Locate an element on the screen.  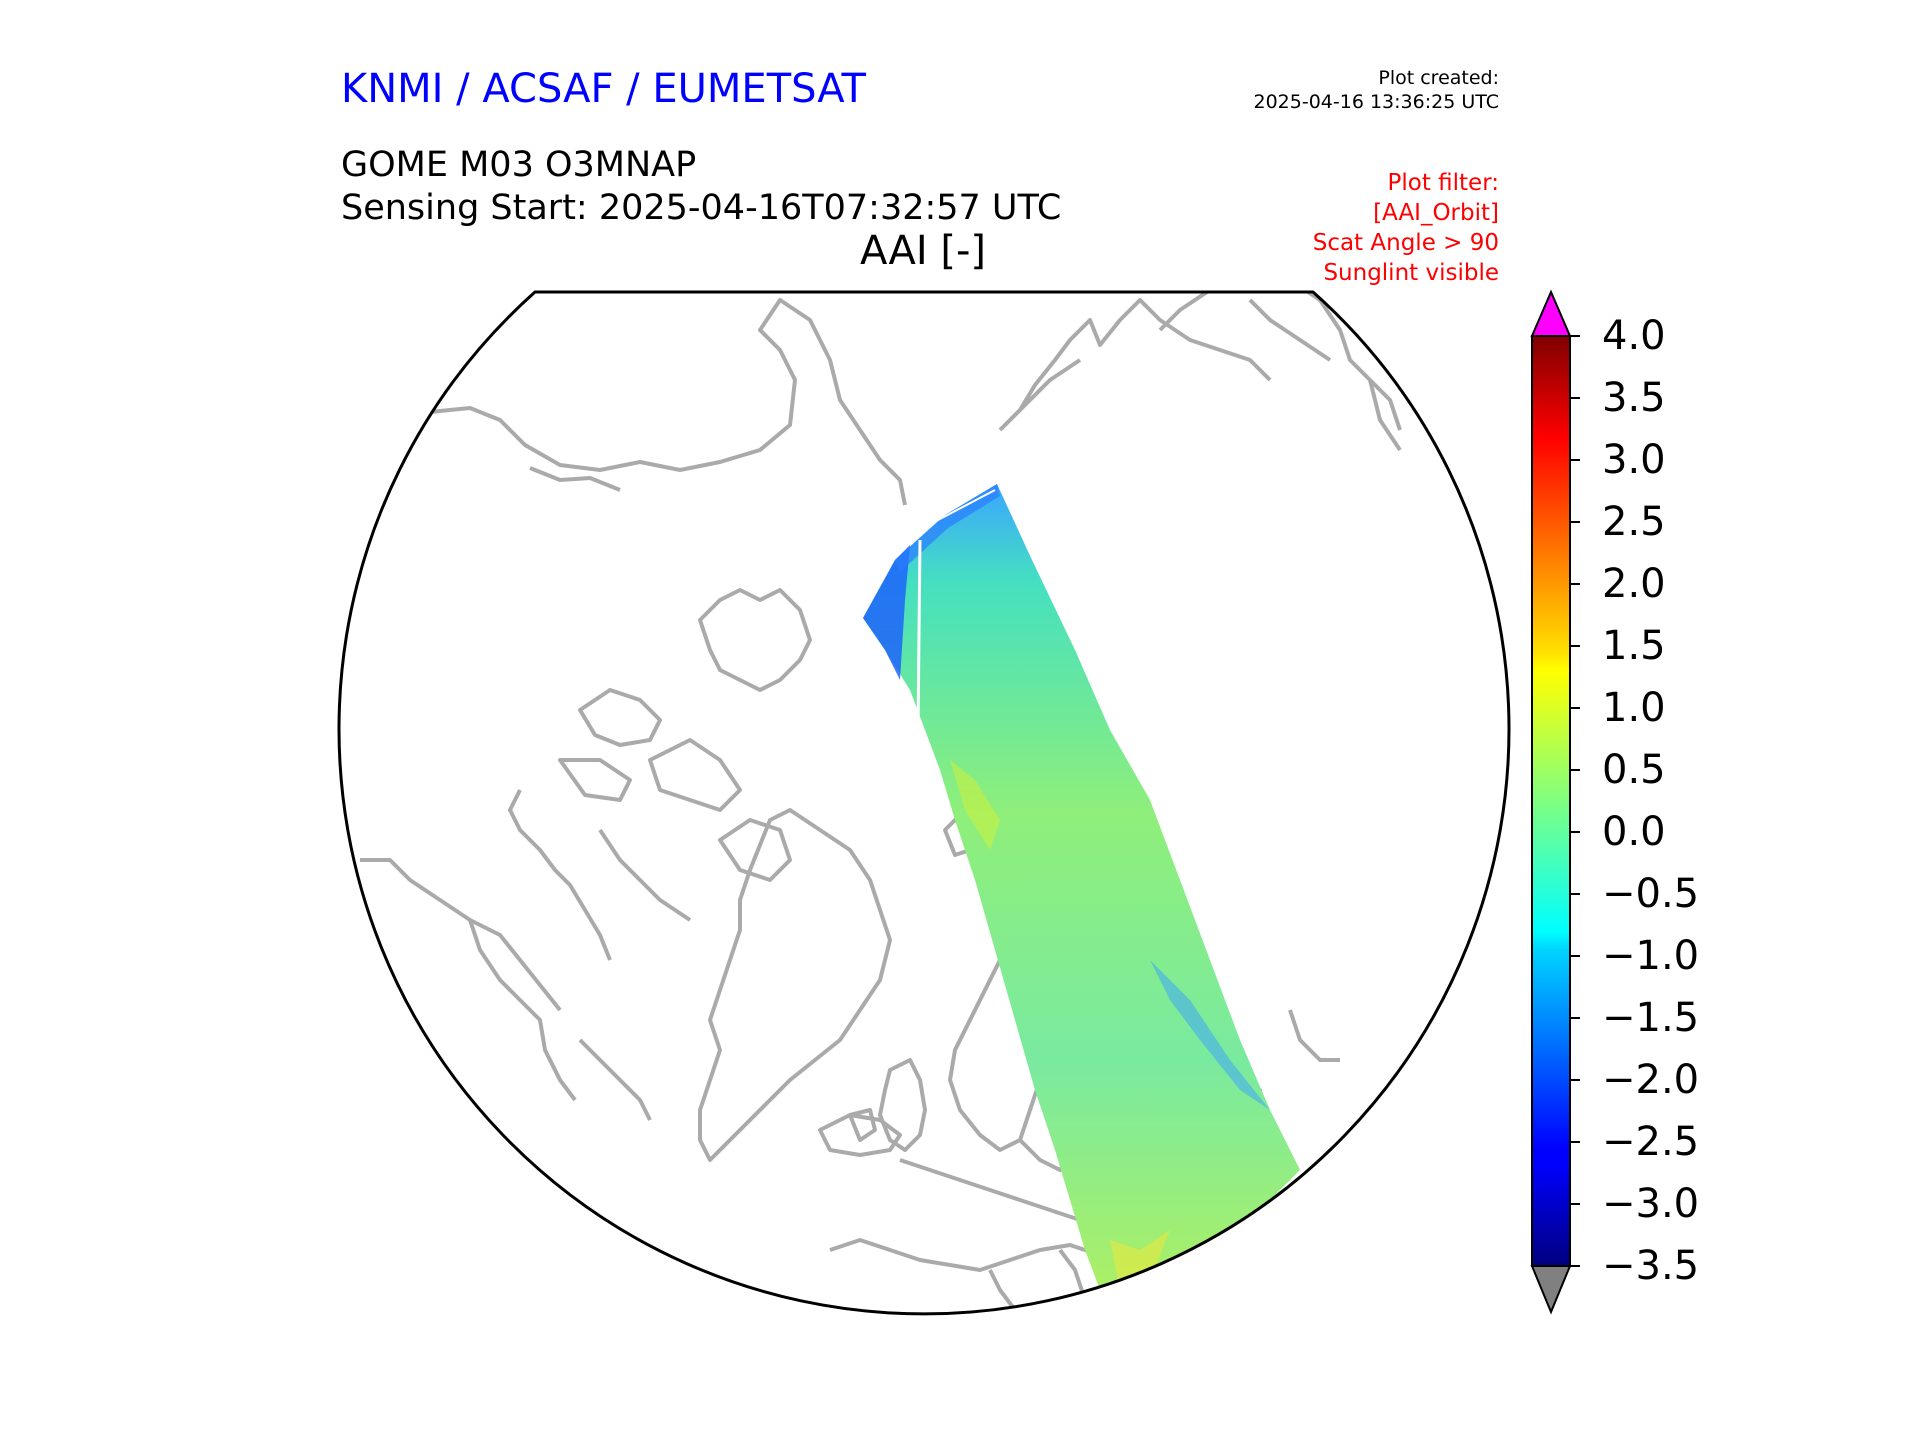
colorbar-tick-label: −0.5 is located at coordinates (1651, 894).